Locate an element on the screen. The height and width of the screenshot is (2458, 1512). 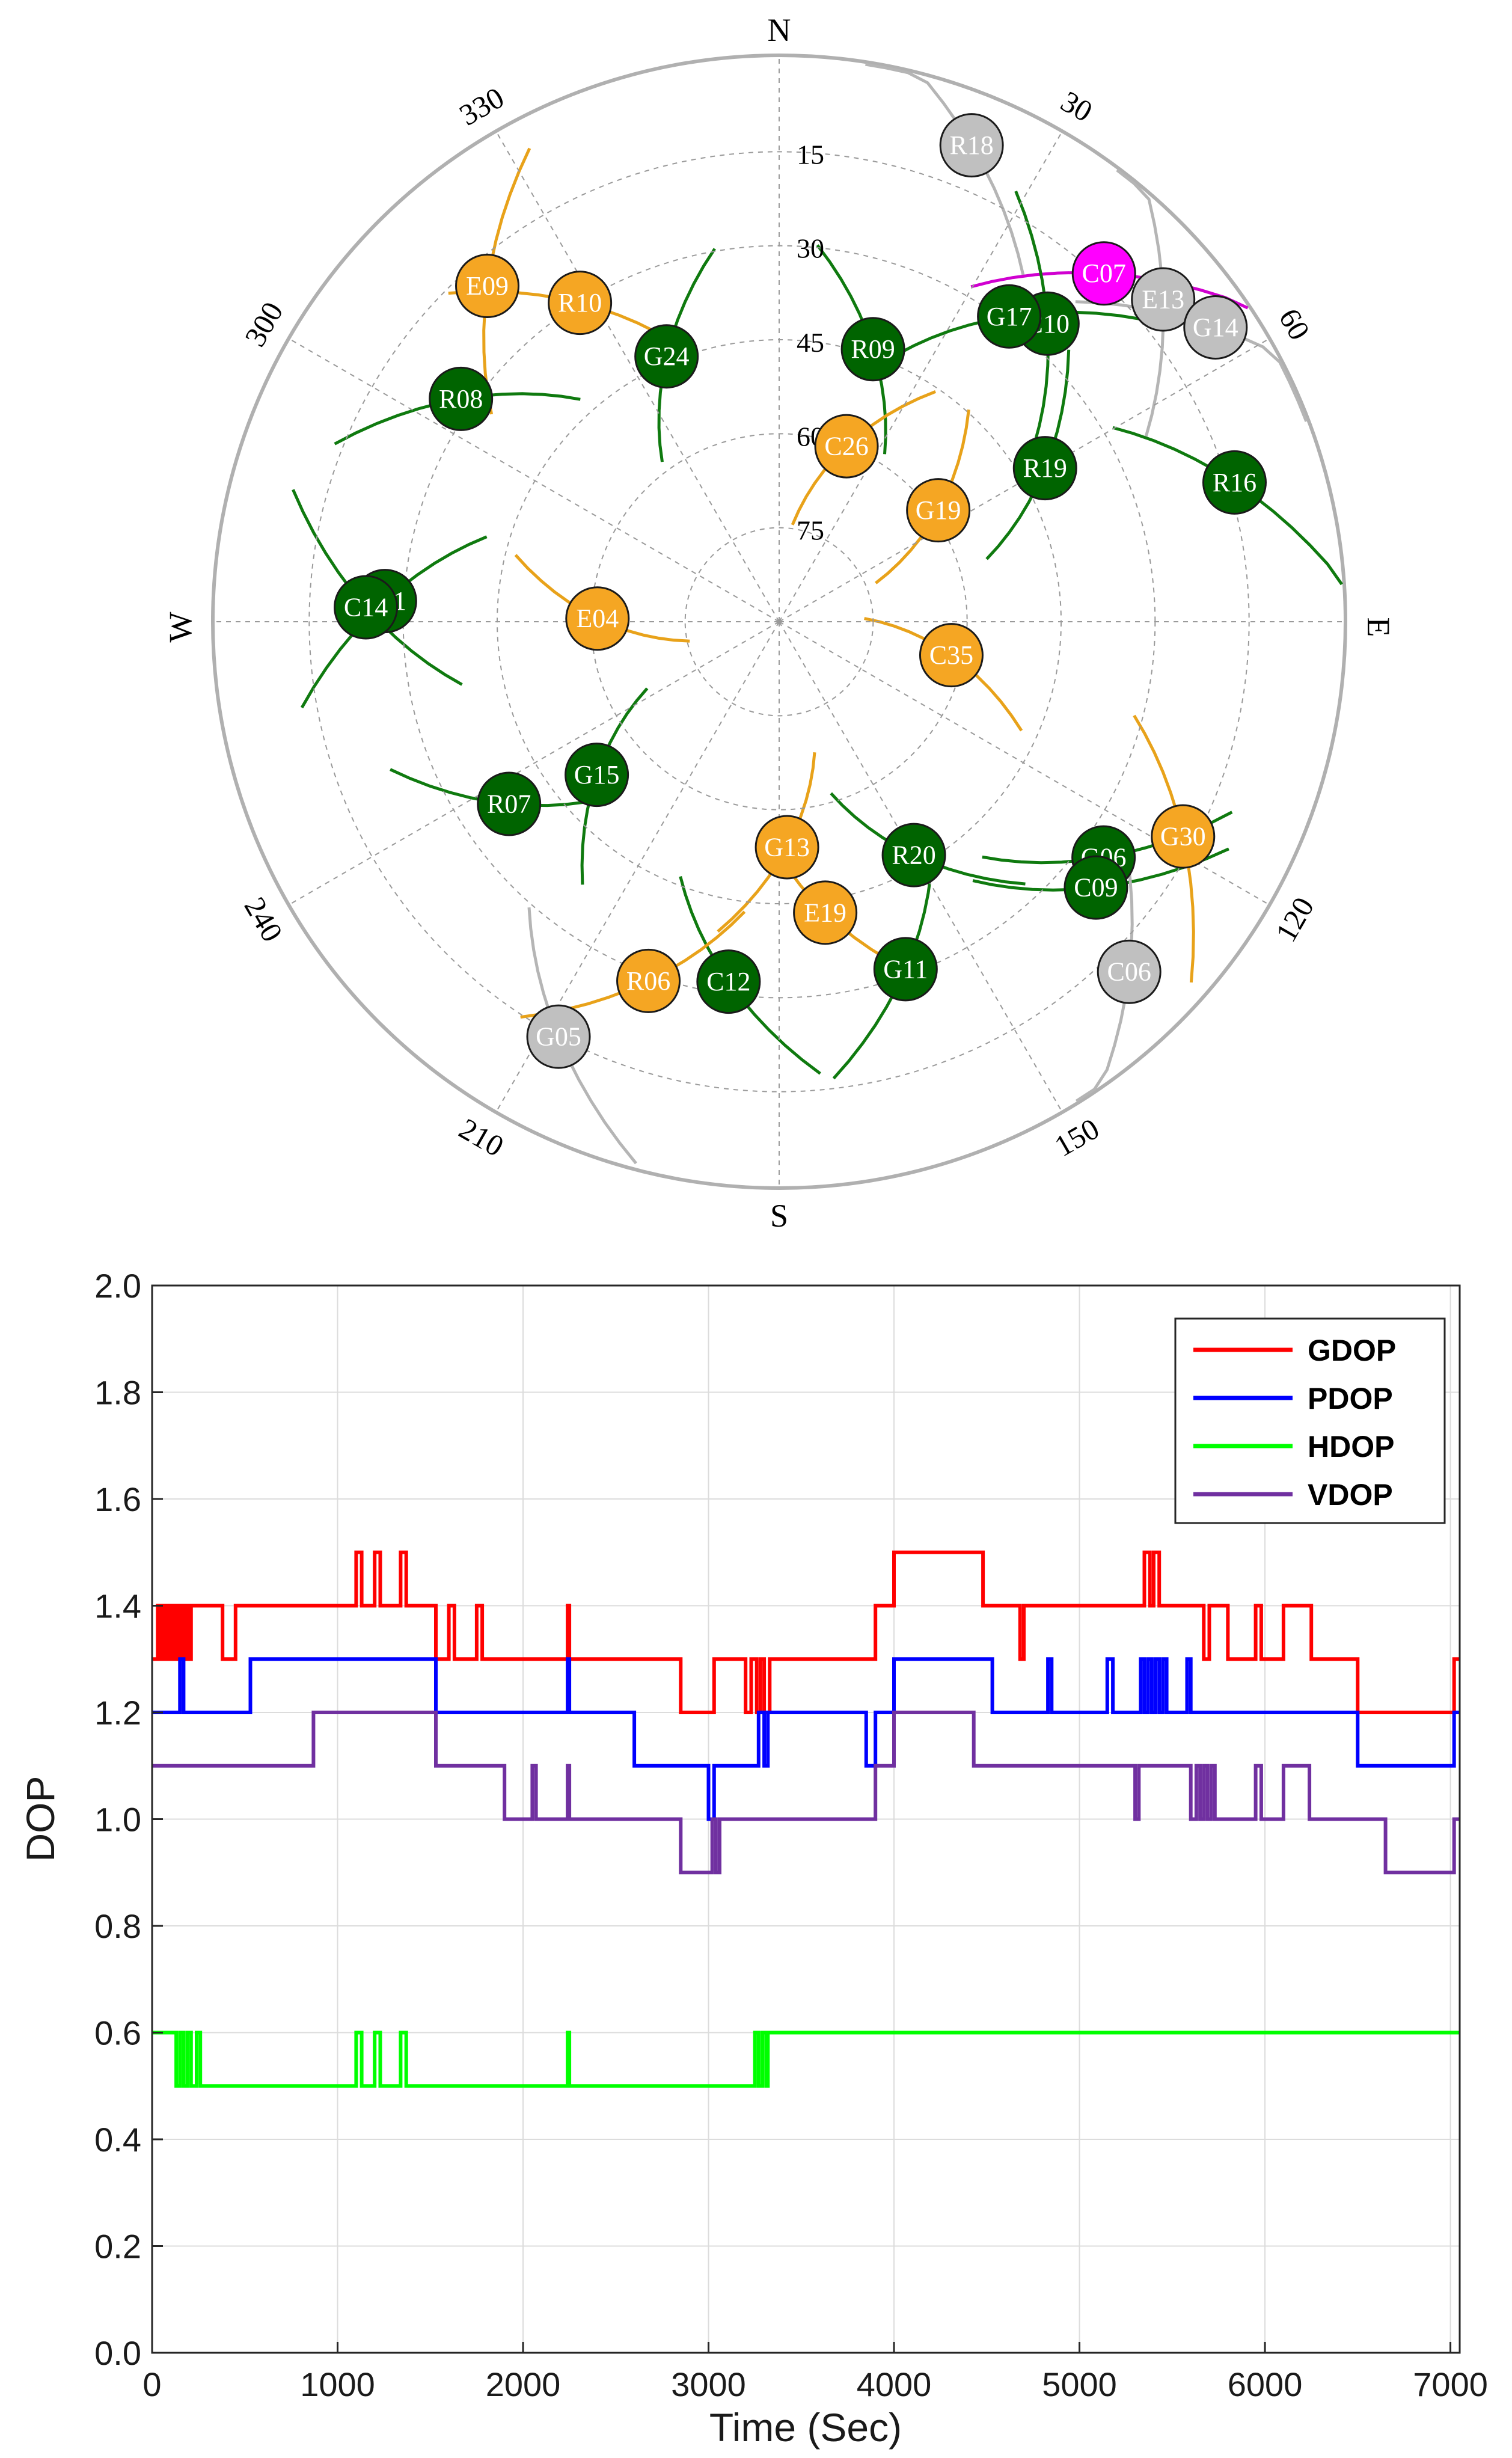
satellite-r20: R20 is located at coordinates (913, 855).